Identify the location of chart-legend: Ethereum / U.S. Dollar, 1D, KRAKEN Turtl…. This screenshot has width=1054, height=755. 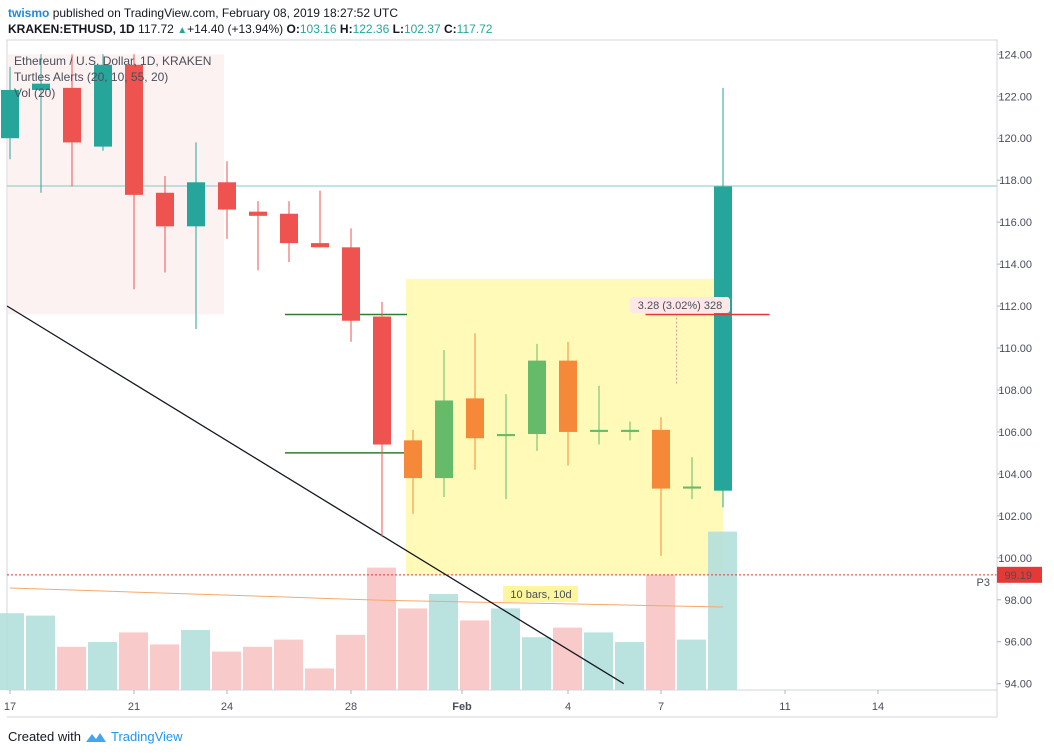
(112, 77).